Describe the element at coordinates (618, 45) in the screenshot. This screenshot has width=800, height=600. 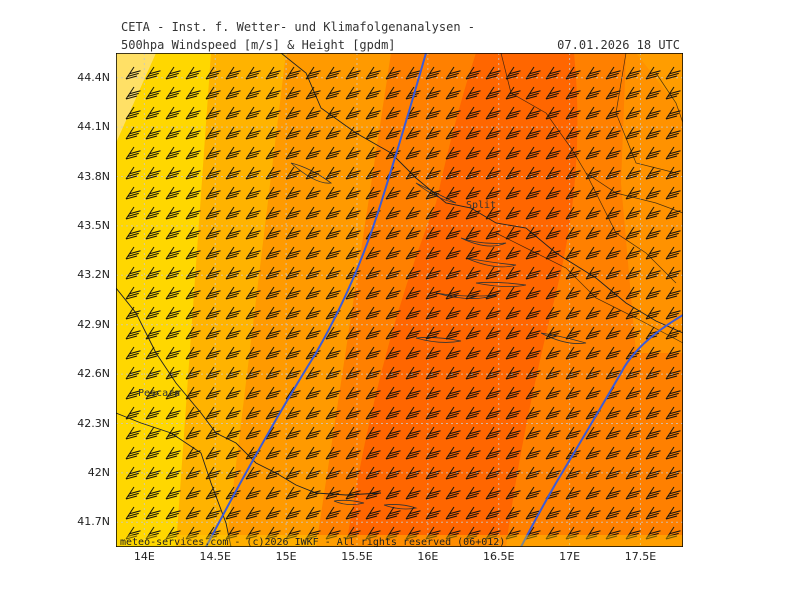
I see `valid-time: 07.01.2026 18 UTC` at that location.